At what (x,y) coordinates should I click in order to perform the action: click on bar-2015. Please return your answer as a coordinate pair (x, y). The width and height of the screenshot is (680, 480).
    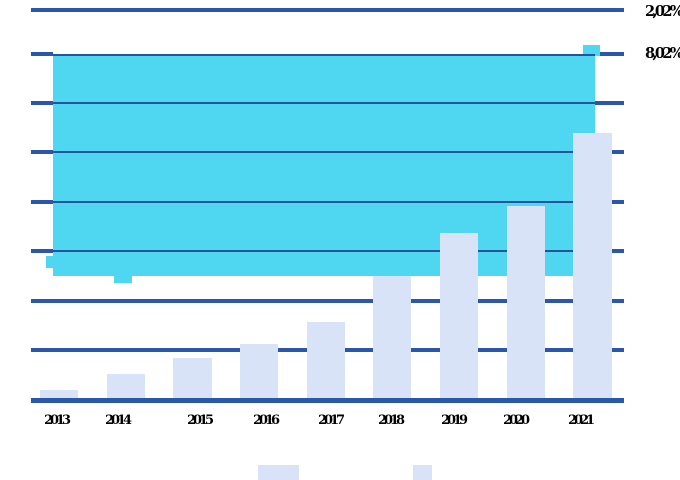
    Looking at the image, I should click on (192, 379).